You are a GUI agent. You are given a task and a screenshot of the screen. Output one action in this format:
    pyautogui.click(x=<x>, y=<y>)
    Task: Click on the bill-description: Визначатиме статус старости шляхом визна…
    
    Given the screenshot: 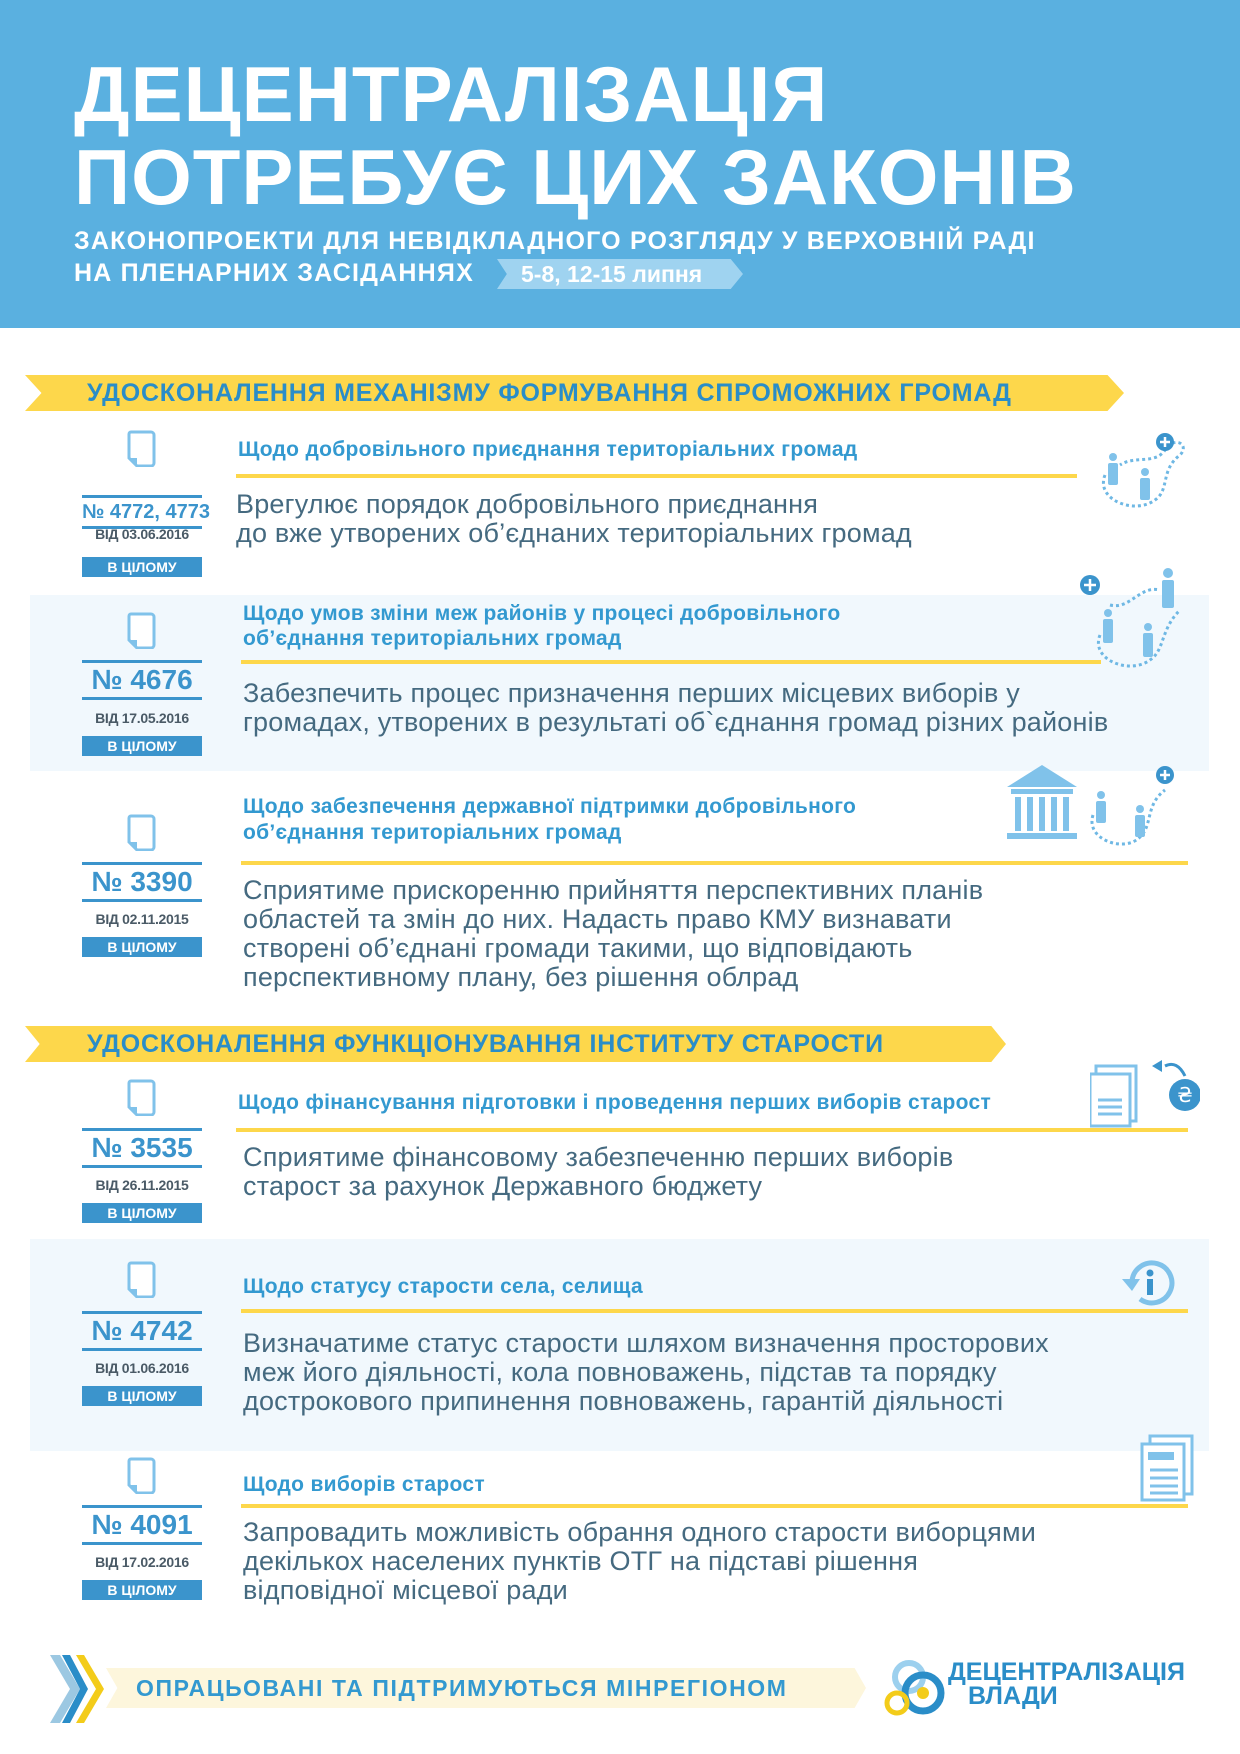 What is the action you would take?
    pyautogui.click(x=646, y=1343)
    